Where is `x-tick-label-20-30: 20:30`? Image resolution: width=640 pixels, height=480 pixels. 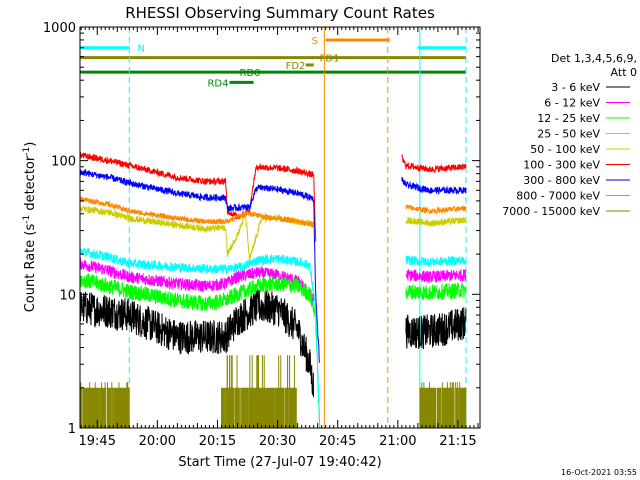
x-tick-label-20-30: 20:30 is located at coordinates (277, 441).